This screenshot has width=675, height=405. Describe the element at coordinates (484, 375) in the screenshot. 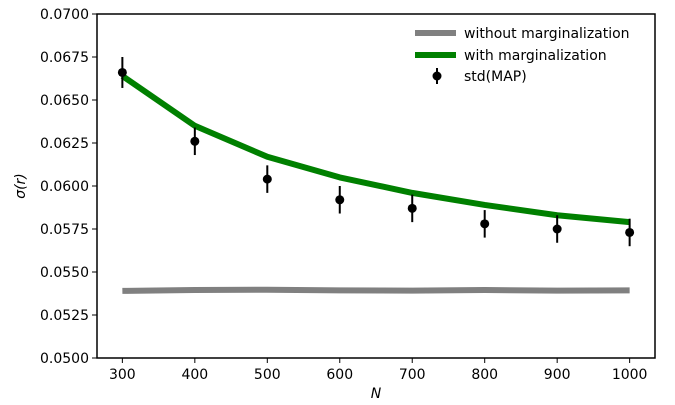

I see `x-tick-label: 800` at that location.